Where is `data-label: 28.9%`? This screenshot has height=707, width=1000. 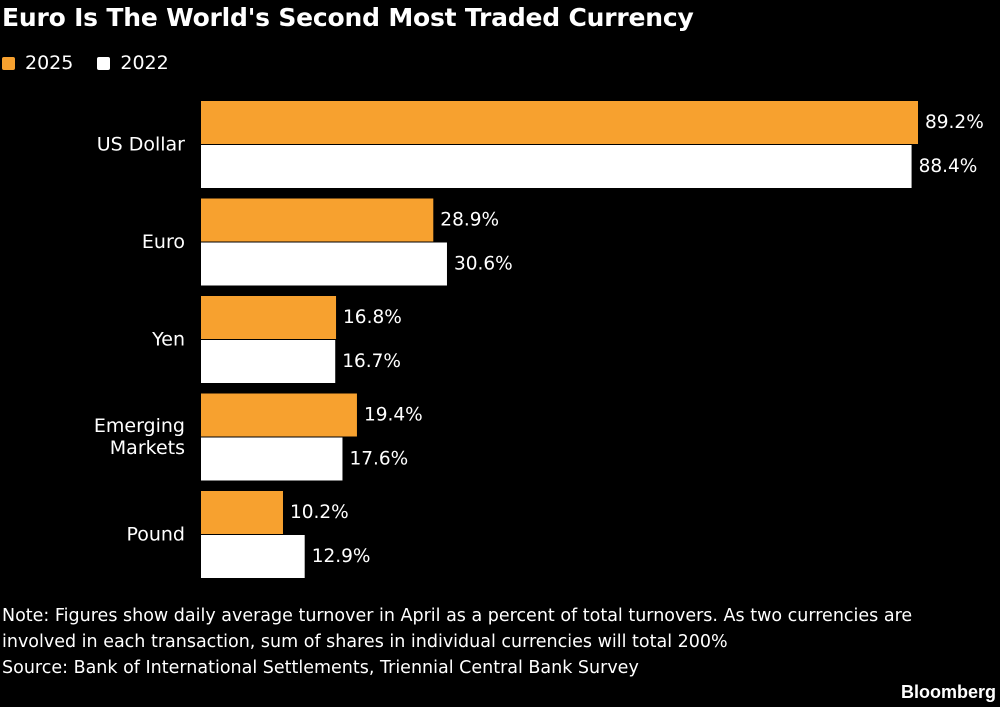
data-label: 28.9% is located at coordinates (469, 220).